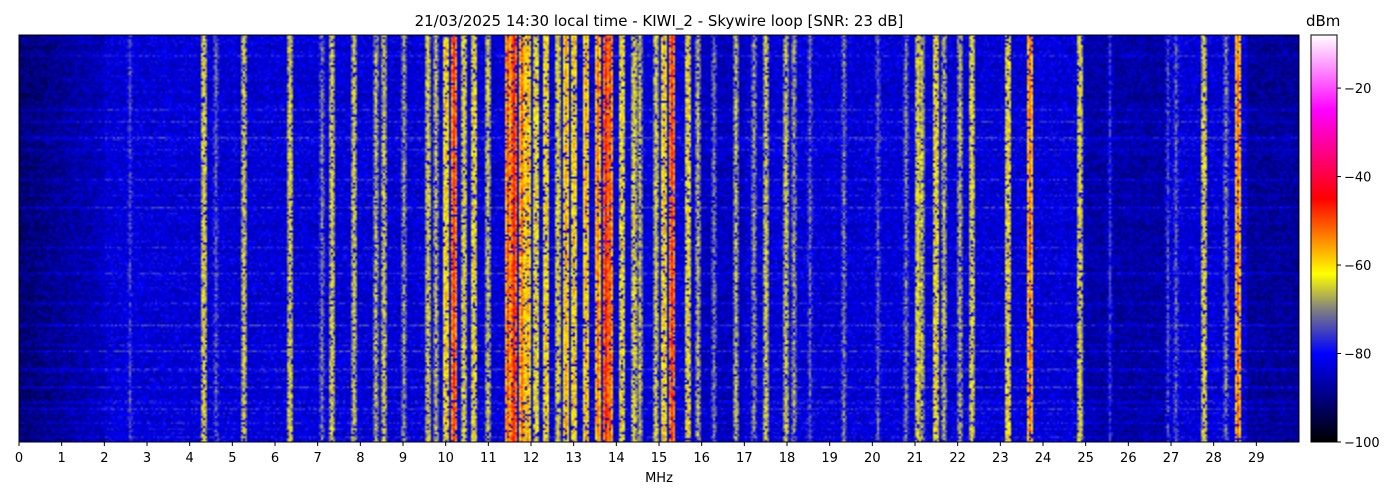  Describe the element at coordinates (445, 458) in the screenshot. I see `x-tick-label: 10` at that location.